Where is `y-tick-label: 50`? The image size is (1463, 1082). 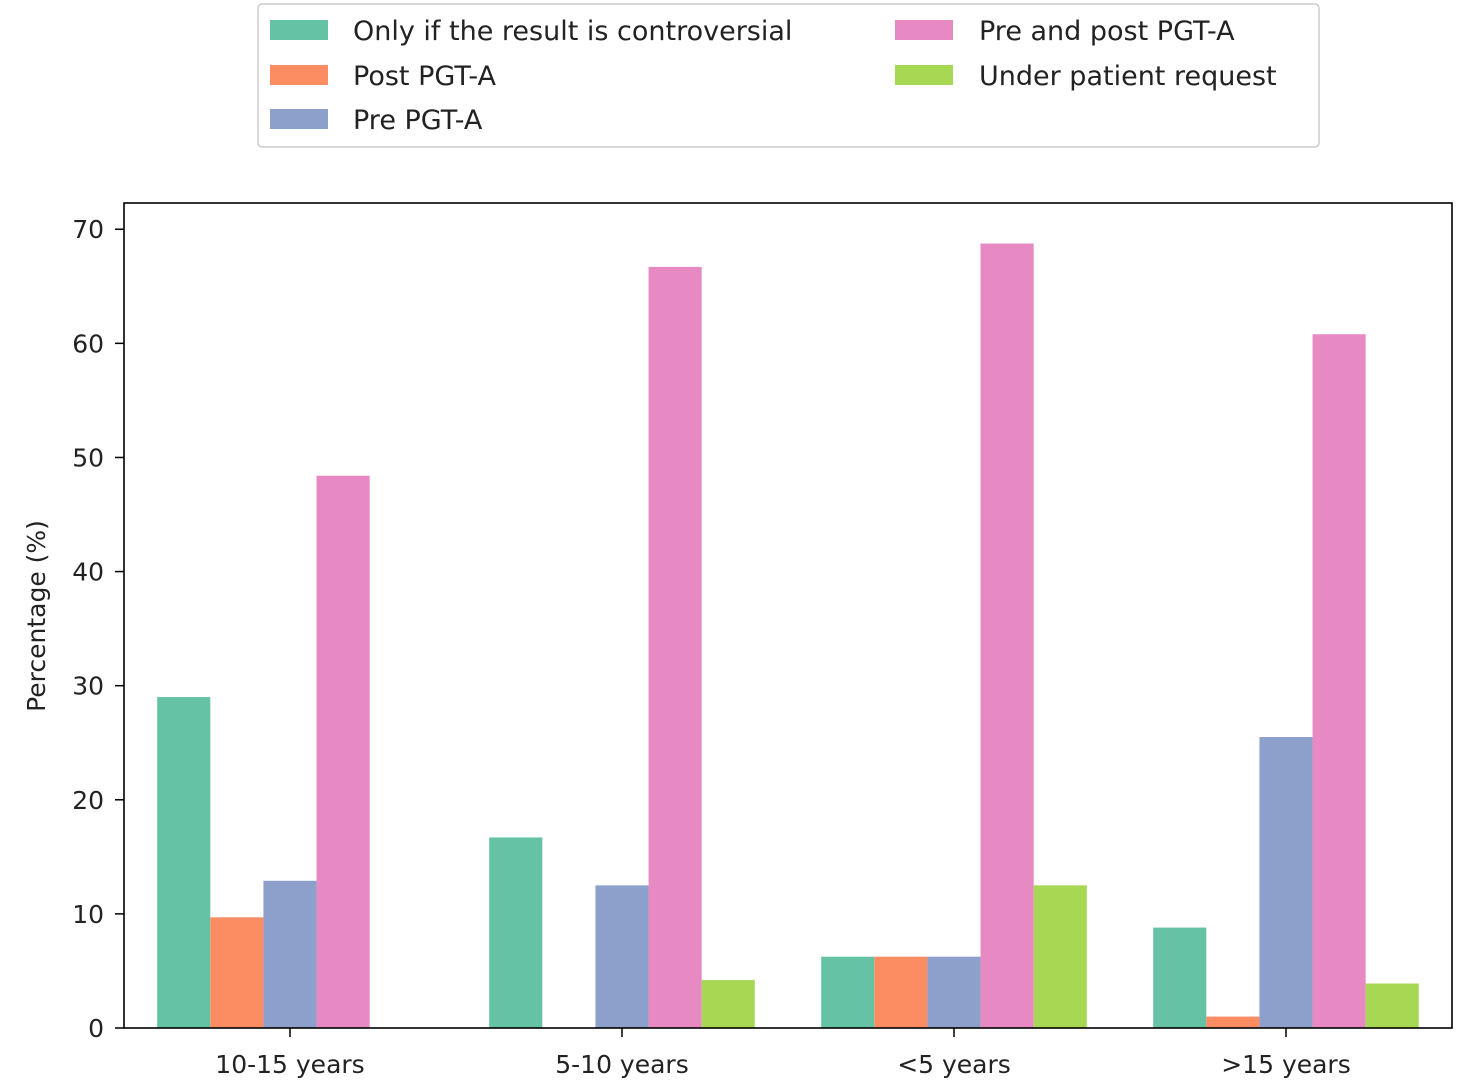 y-tick-label: 50 is located at coordinates (88, 457).